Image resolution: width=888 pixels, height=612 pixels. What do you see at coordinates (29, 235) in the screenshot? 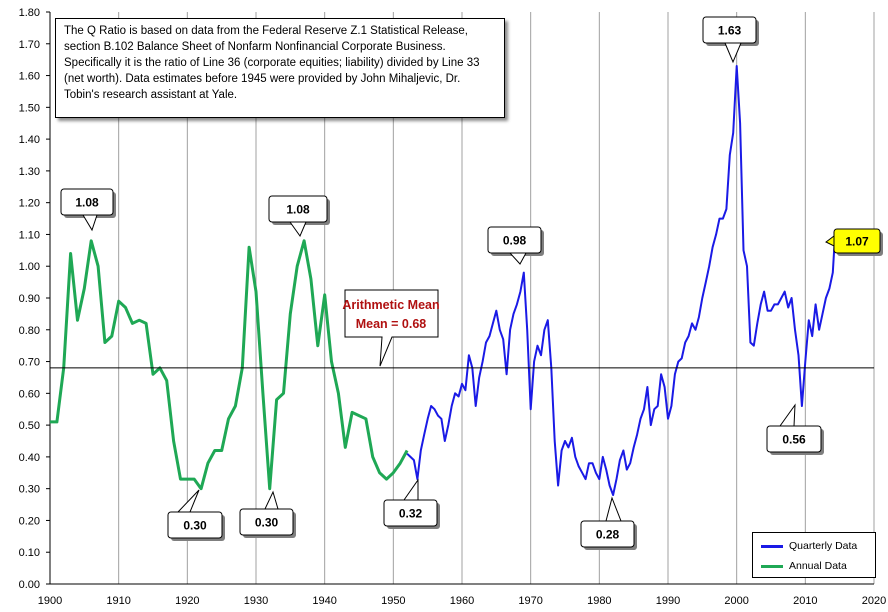
I see `y-tick-label: 1.10` at bounding box center [29, 235].